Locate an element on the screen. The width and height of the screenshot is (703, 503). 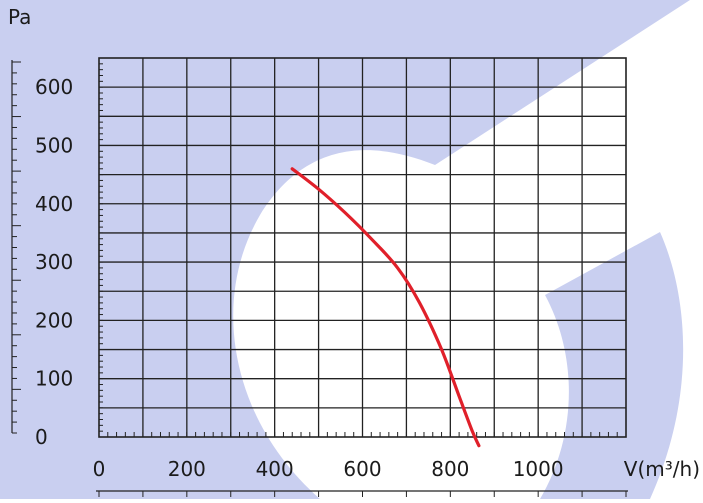
x-tick-label: 400 is located at coordinates (275, 469).